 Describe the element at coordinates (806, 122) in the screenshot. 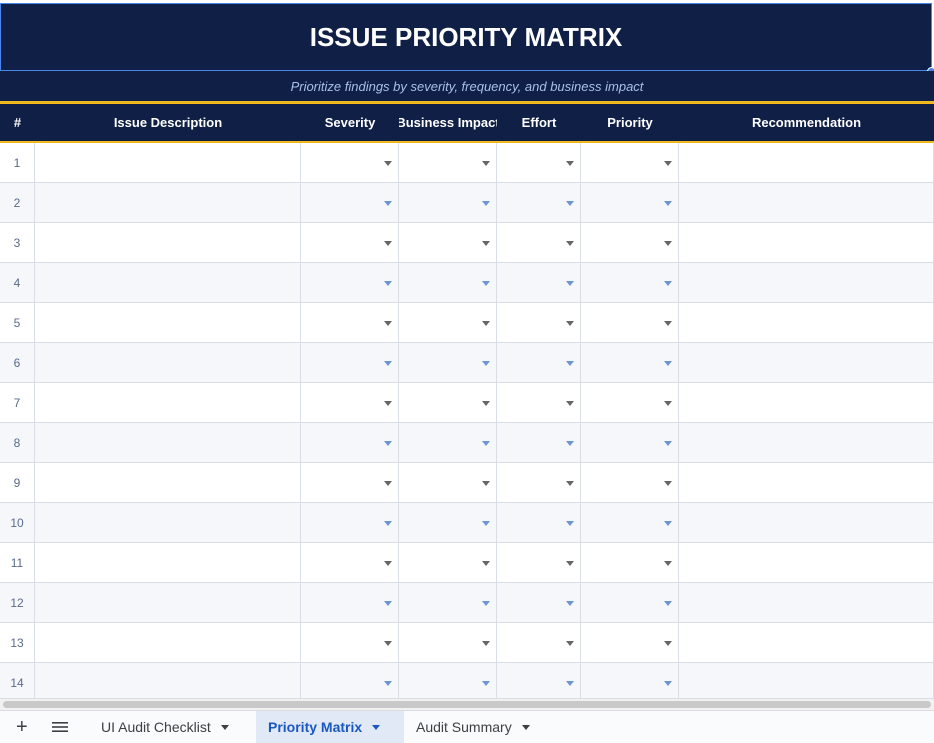

I see `column-header: Recommendation` at that location.